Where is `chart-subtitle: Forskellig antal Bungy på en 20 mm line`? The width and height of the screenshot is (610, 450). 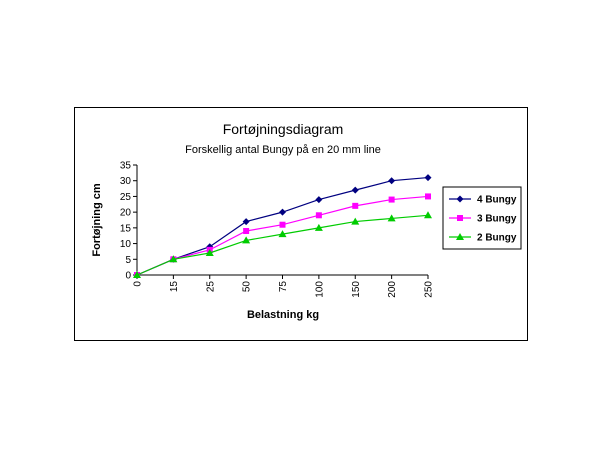 chart-subtitle: Forskellig antal Bungy på en 20 mm line is located at coordinates (283, 150).